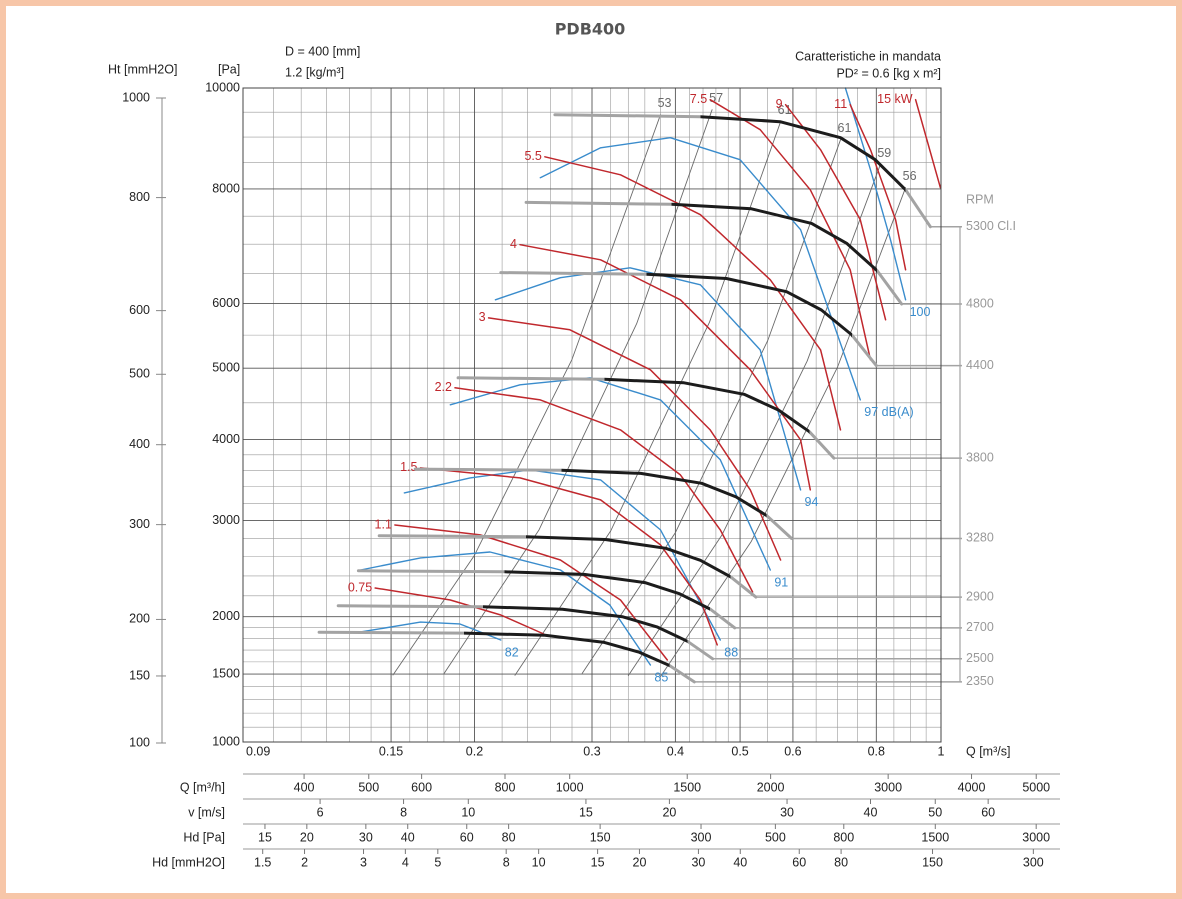  I want to click on scale-tick-label: 5000, so click(1036, 787).